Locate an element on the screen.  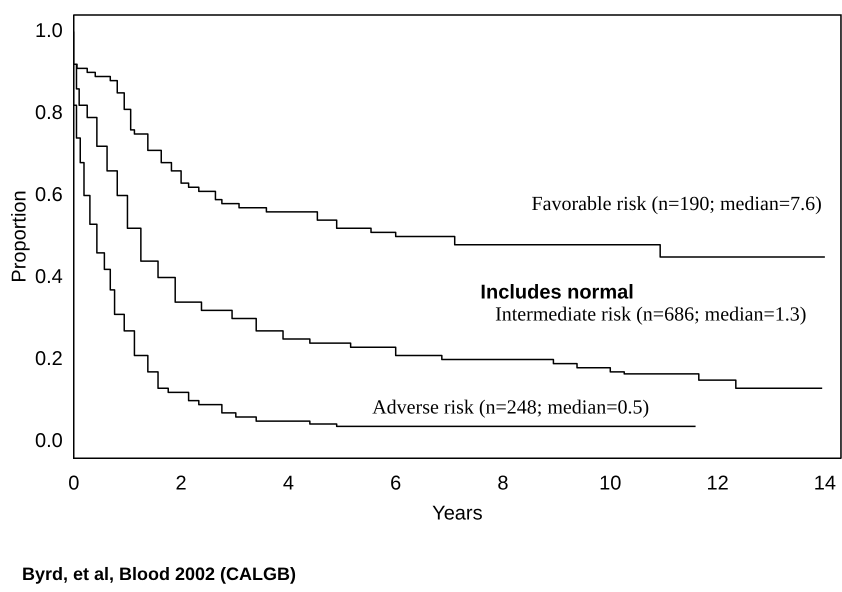
annotation: Includes normal is located at coordinates (557, 293).